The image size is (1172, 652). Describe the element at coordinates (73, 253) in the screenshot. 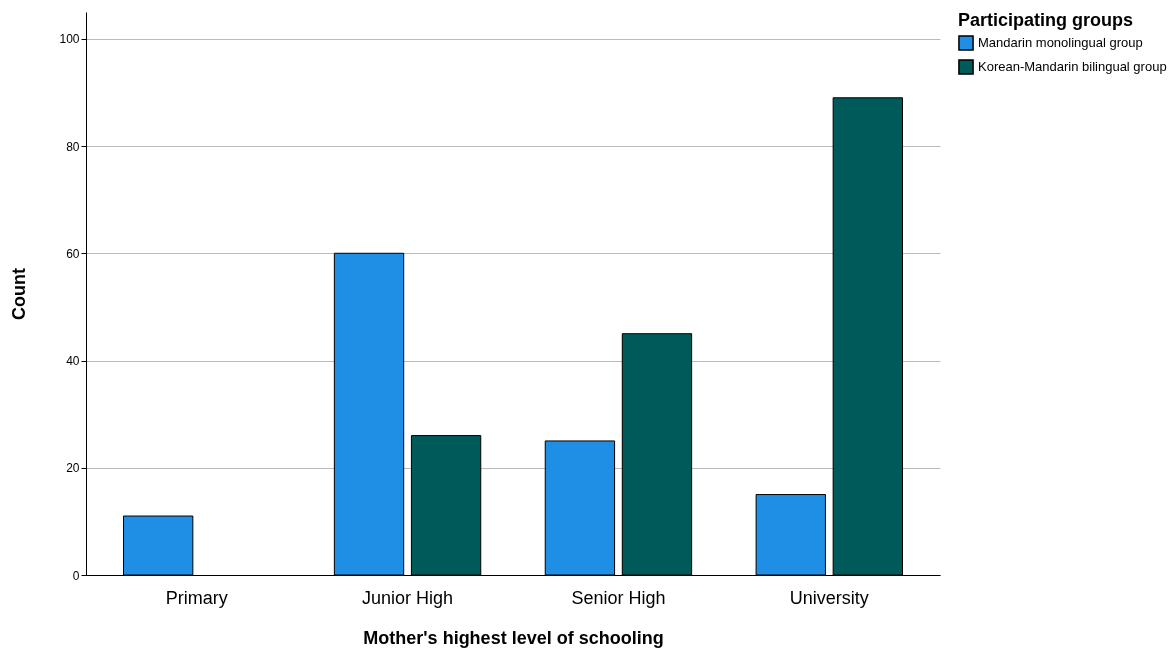

I see `y-tick-label: 60` at that location.